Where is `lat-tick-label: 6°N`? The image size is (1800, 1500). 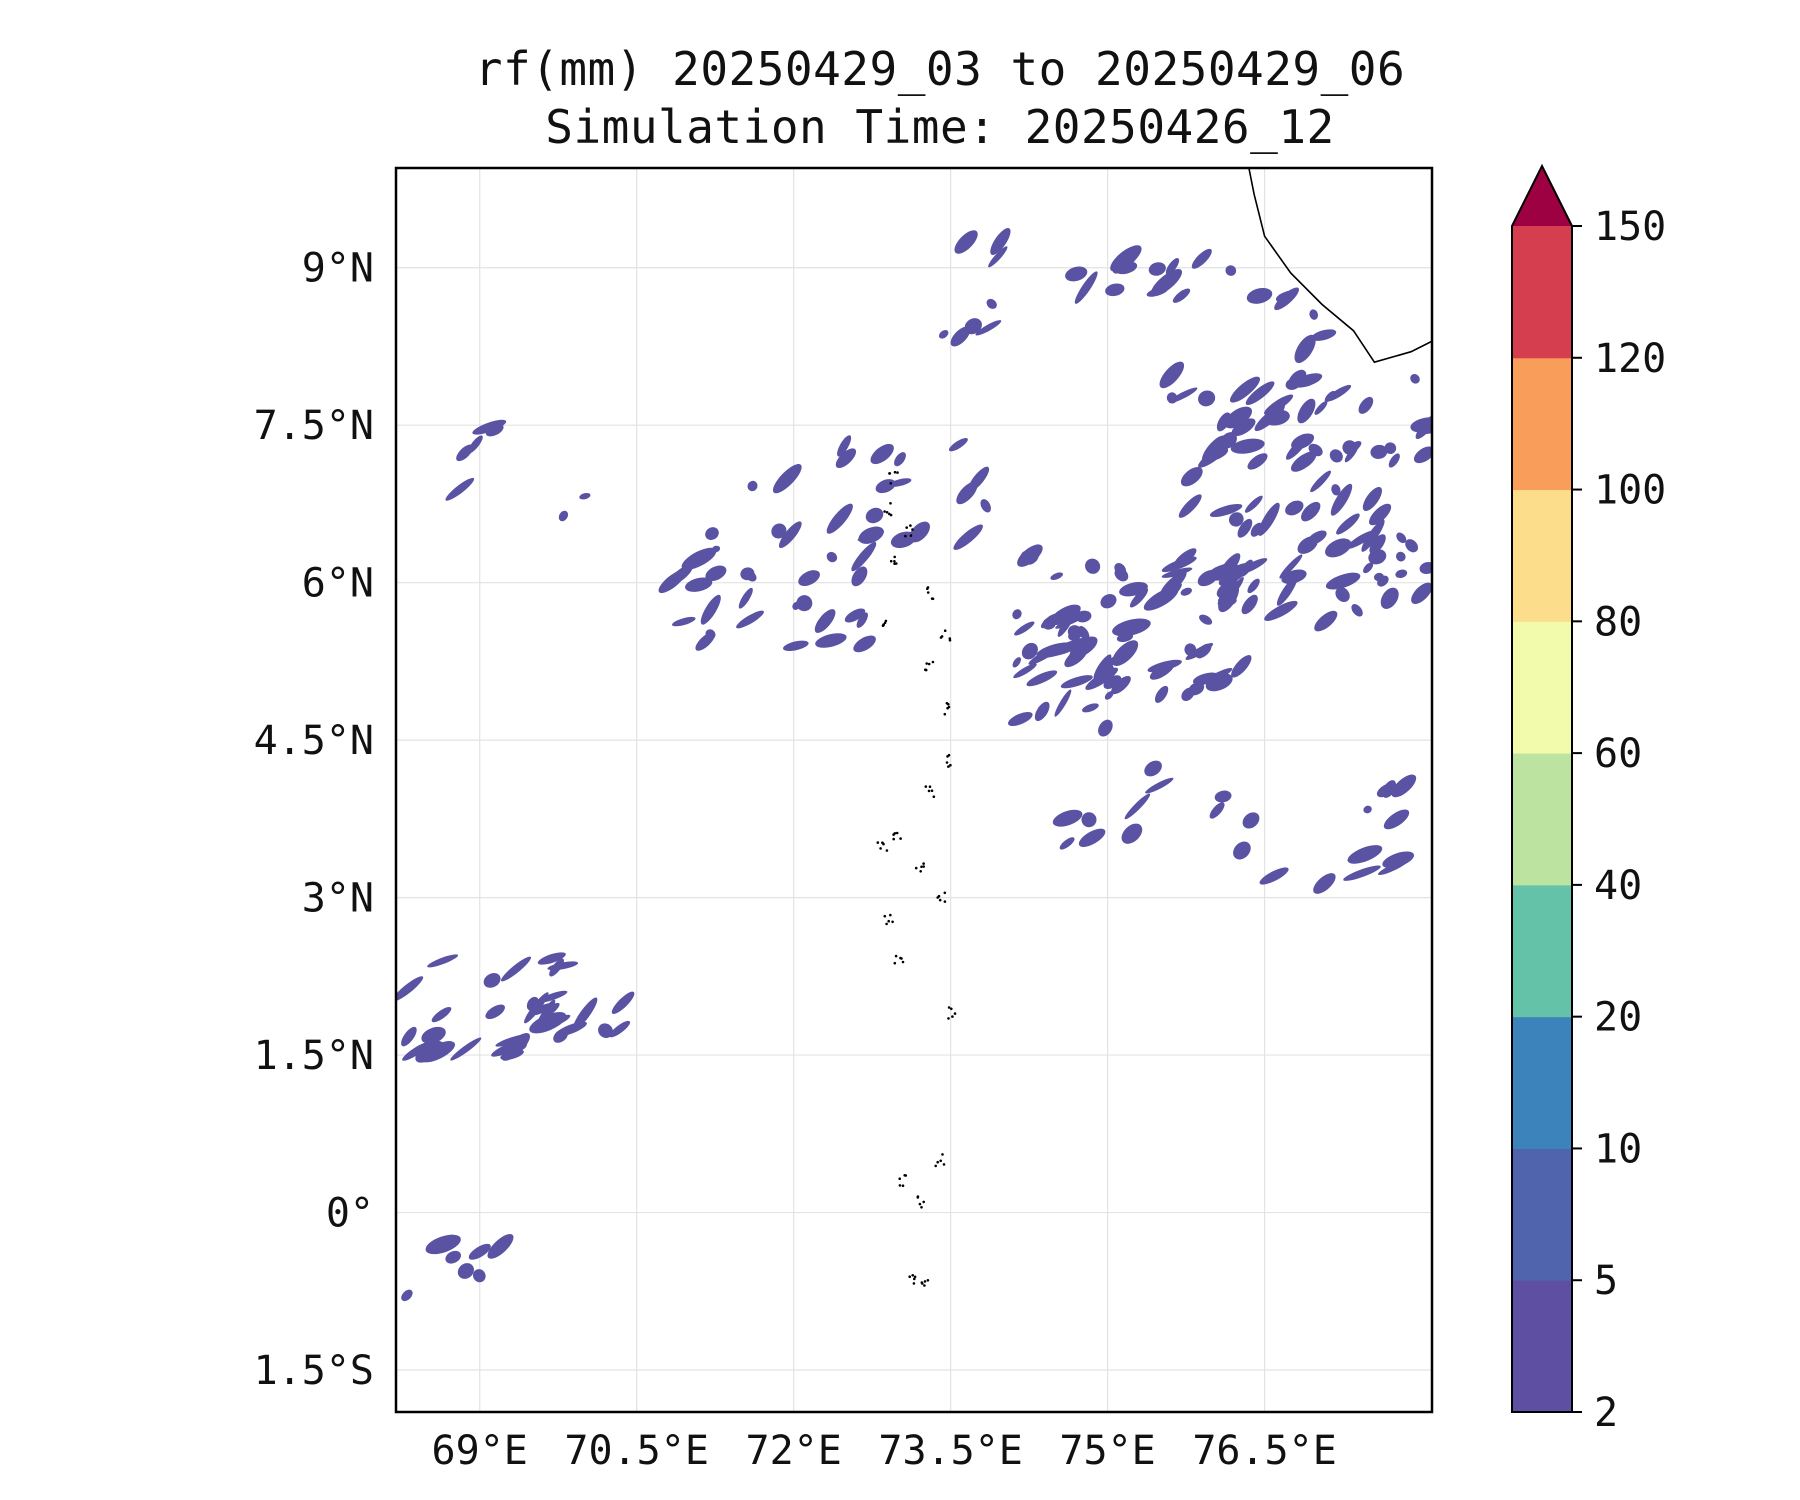
lat-tick-label: 6°N is located at coordinates (338, 584).